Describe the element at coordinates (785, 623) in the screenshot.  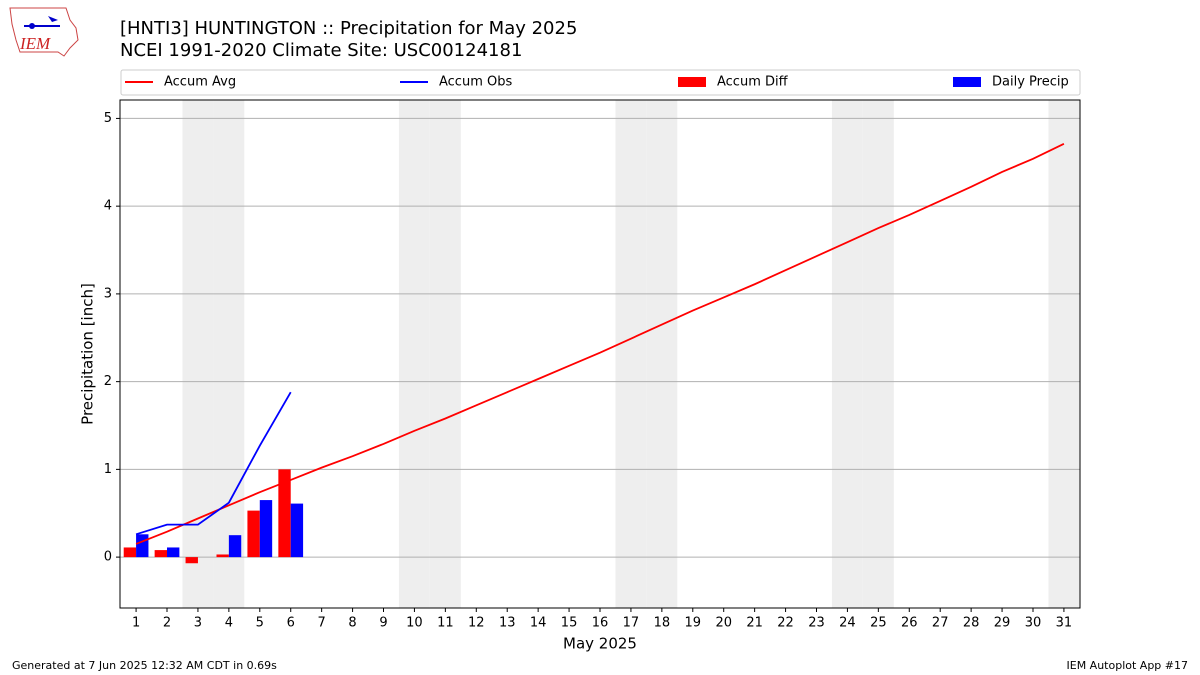
I see `x-tick-label: 22` at that location.